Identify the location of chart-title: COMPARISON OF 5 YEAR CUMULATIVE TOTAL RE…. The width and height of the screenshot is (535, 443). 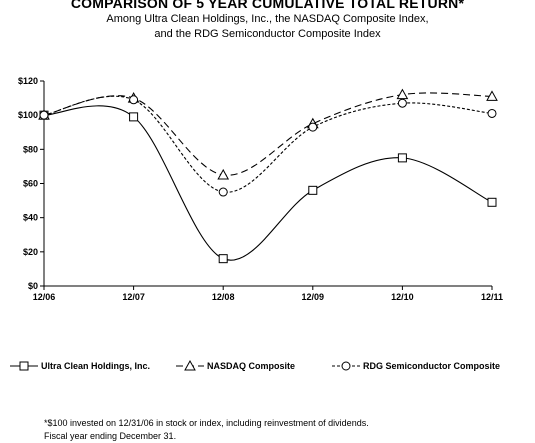
(267, 5).